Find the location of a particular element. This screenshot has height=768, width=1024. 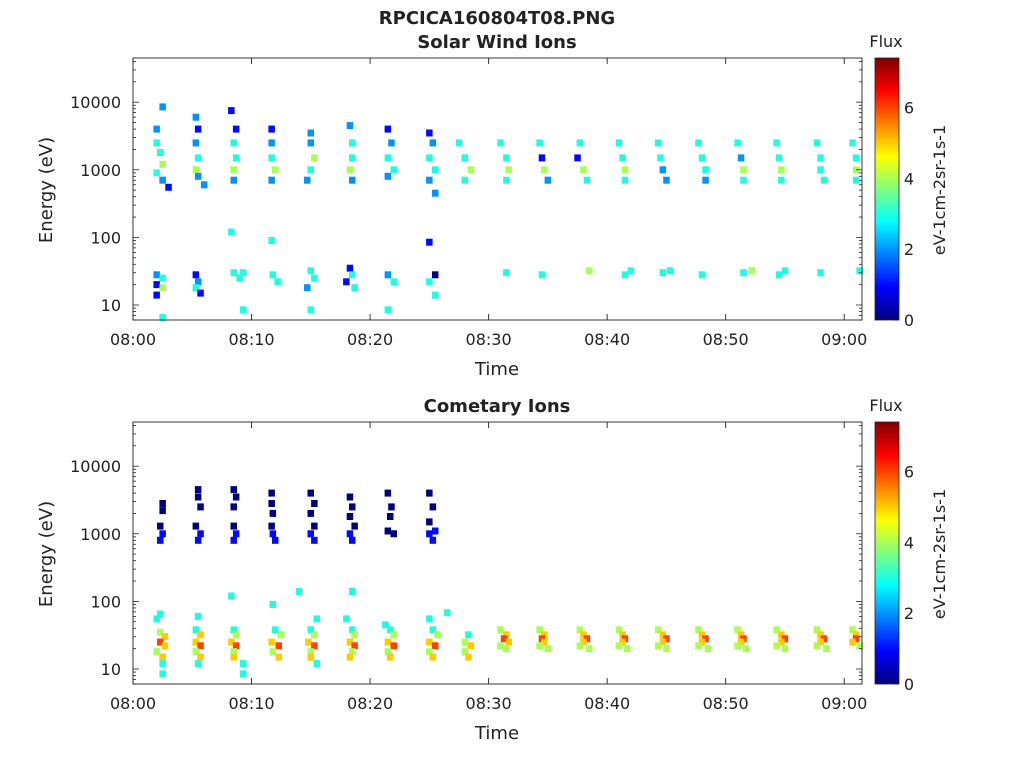

x-tick-label: 08:20 is located at coordinates (370, 339).